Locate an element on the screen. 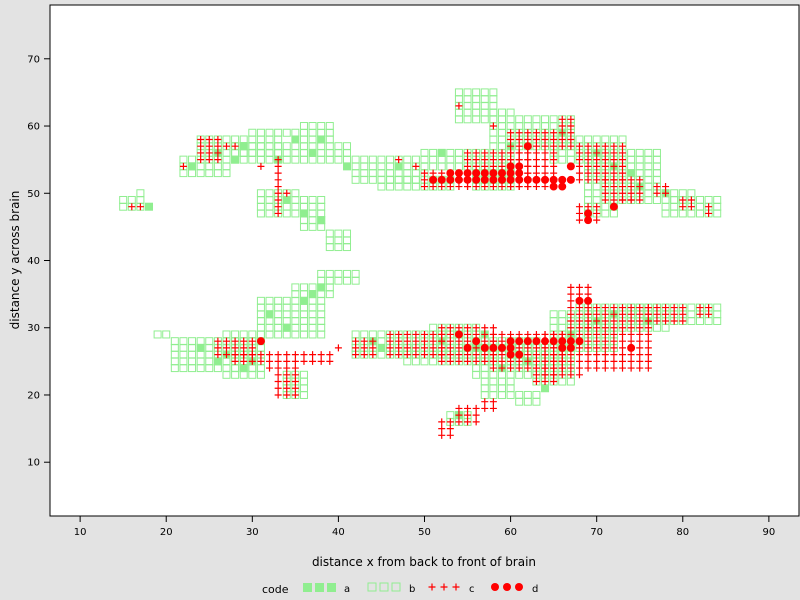 The width and height of the screenshot is (800, 600). legend: code a b c d is located at coordinates (400, 589).